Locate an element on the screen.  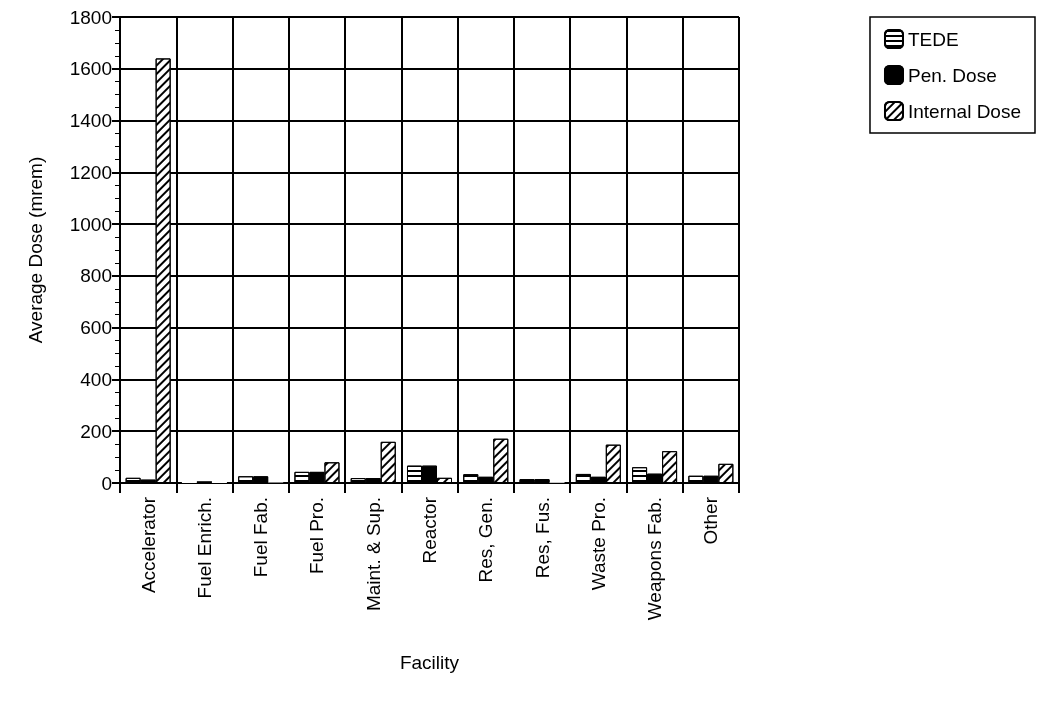
x-axis-title: Facility is located at coordinates (429, 662).